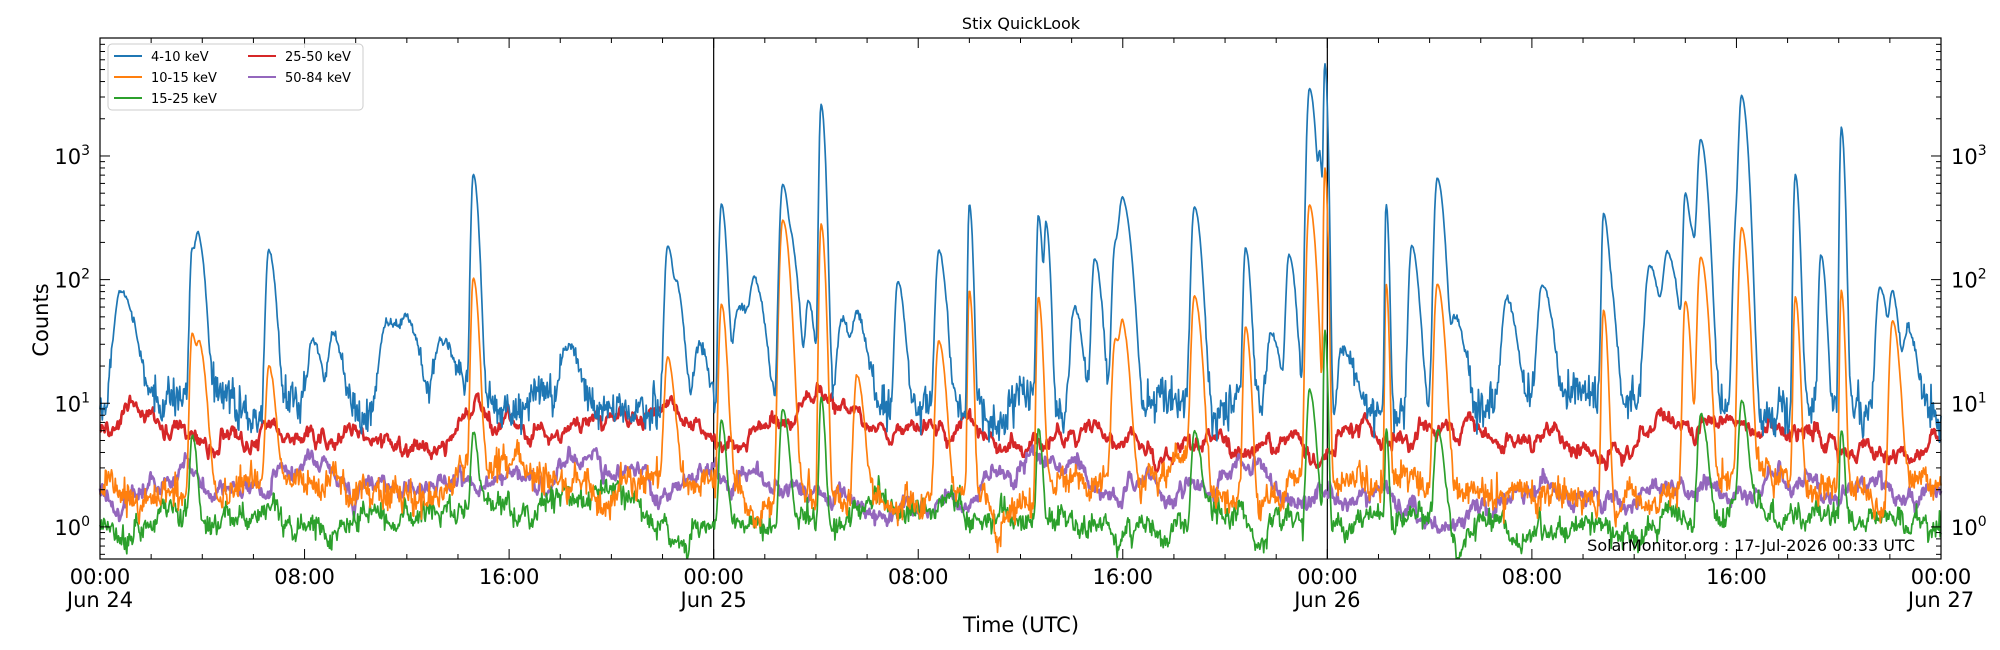 The width and height of the screenshot is (2000, 650). Describe the element at coordinates (318, 57) in the screenshot. I see `legend-label: 25-50 keV` at that location.